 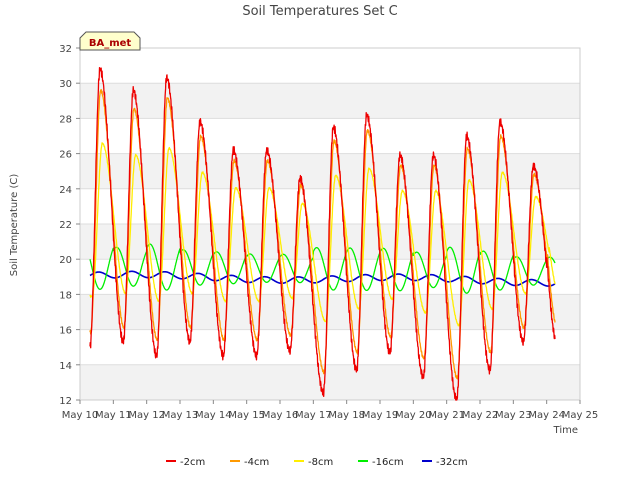 I want to click on legend-label: -8cm, so click(x=320, y=462).